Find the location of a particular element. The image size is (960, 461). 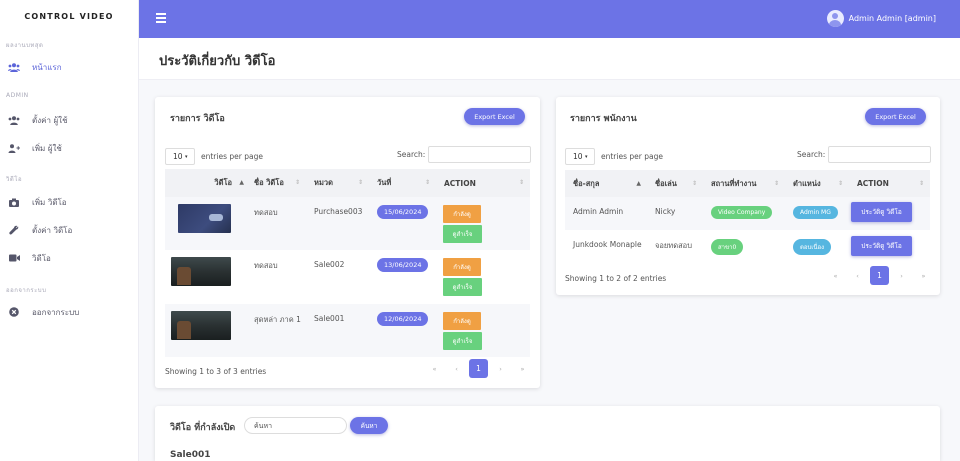

video-icon is located at coordinates (14, 258).